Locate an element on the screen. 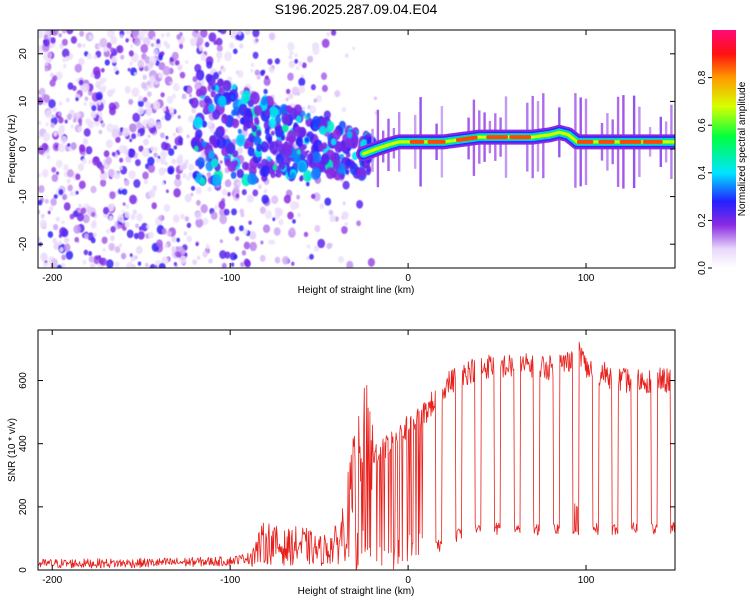 The height and width of the screenshot is (600, 750). snr-y-label: SNR (10 * v/v) is located at coordinates (12, 450).